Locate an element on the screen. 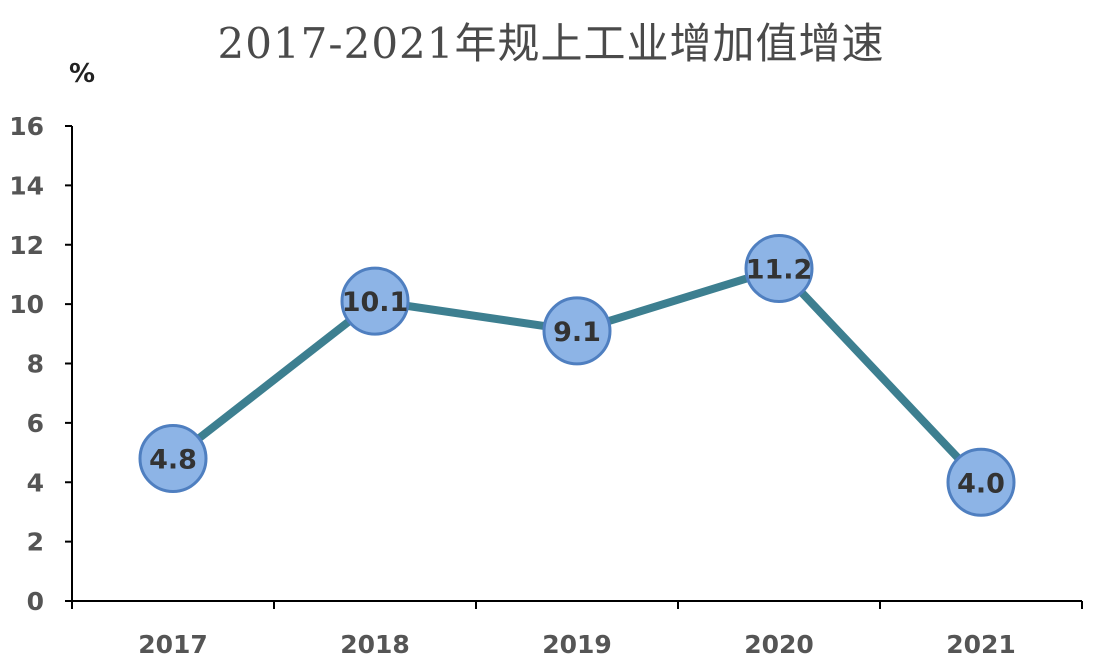 This screenshot has height=671, width=1102. x-tick-label: 2021 is located at coordinates (981, 644).